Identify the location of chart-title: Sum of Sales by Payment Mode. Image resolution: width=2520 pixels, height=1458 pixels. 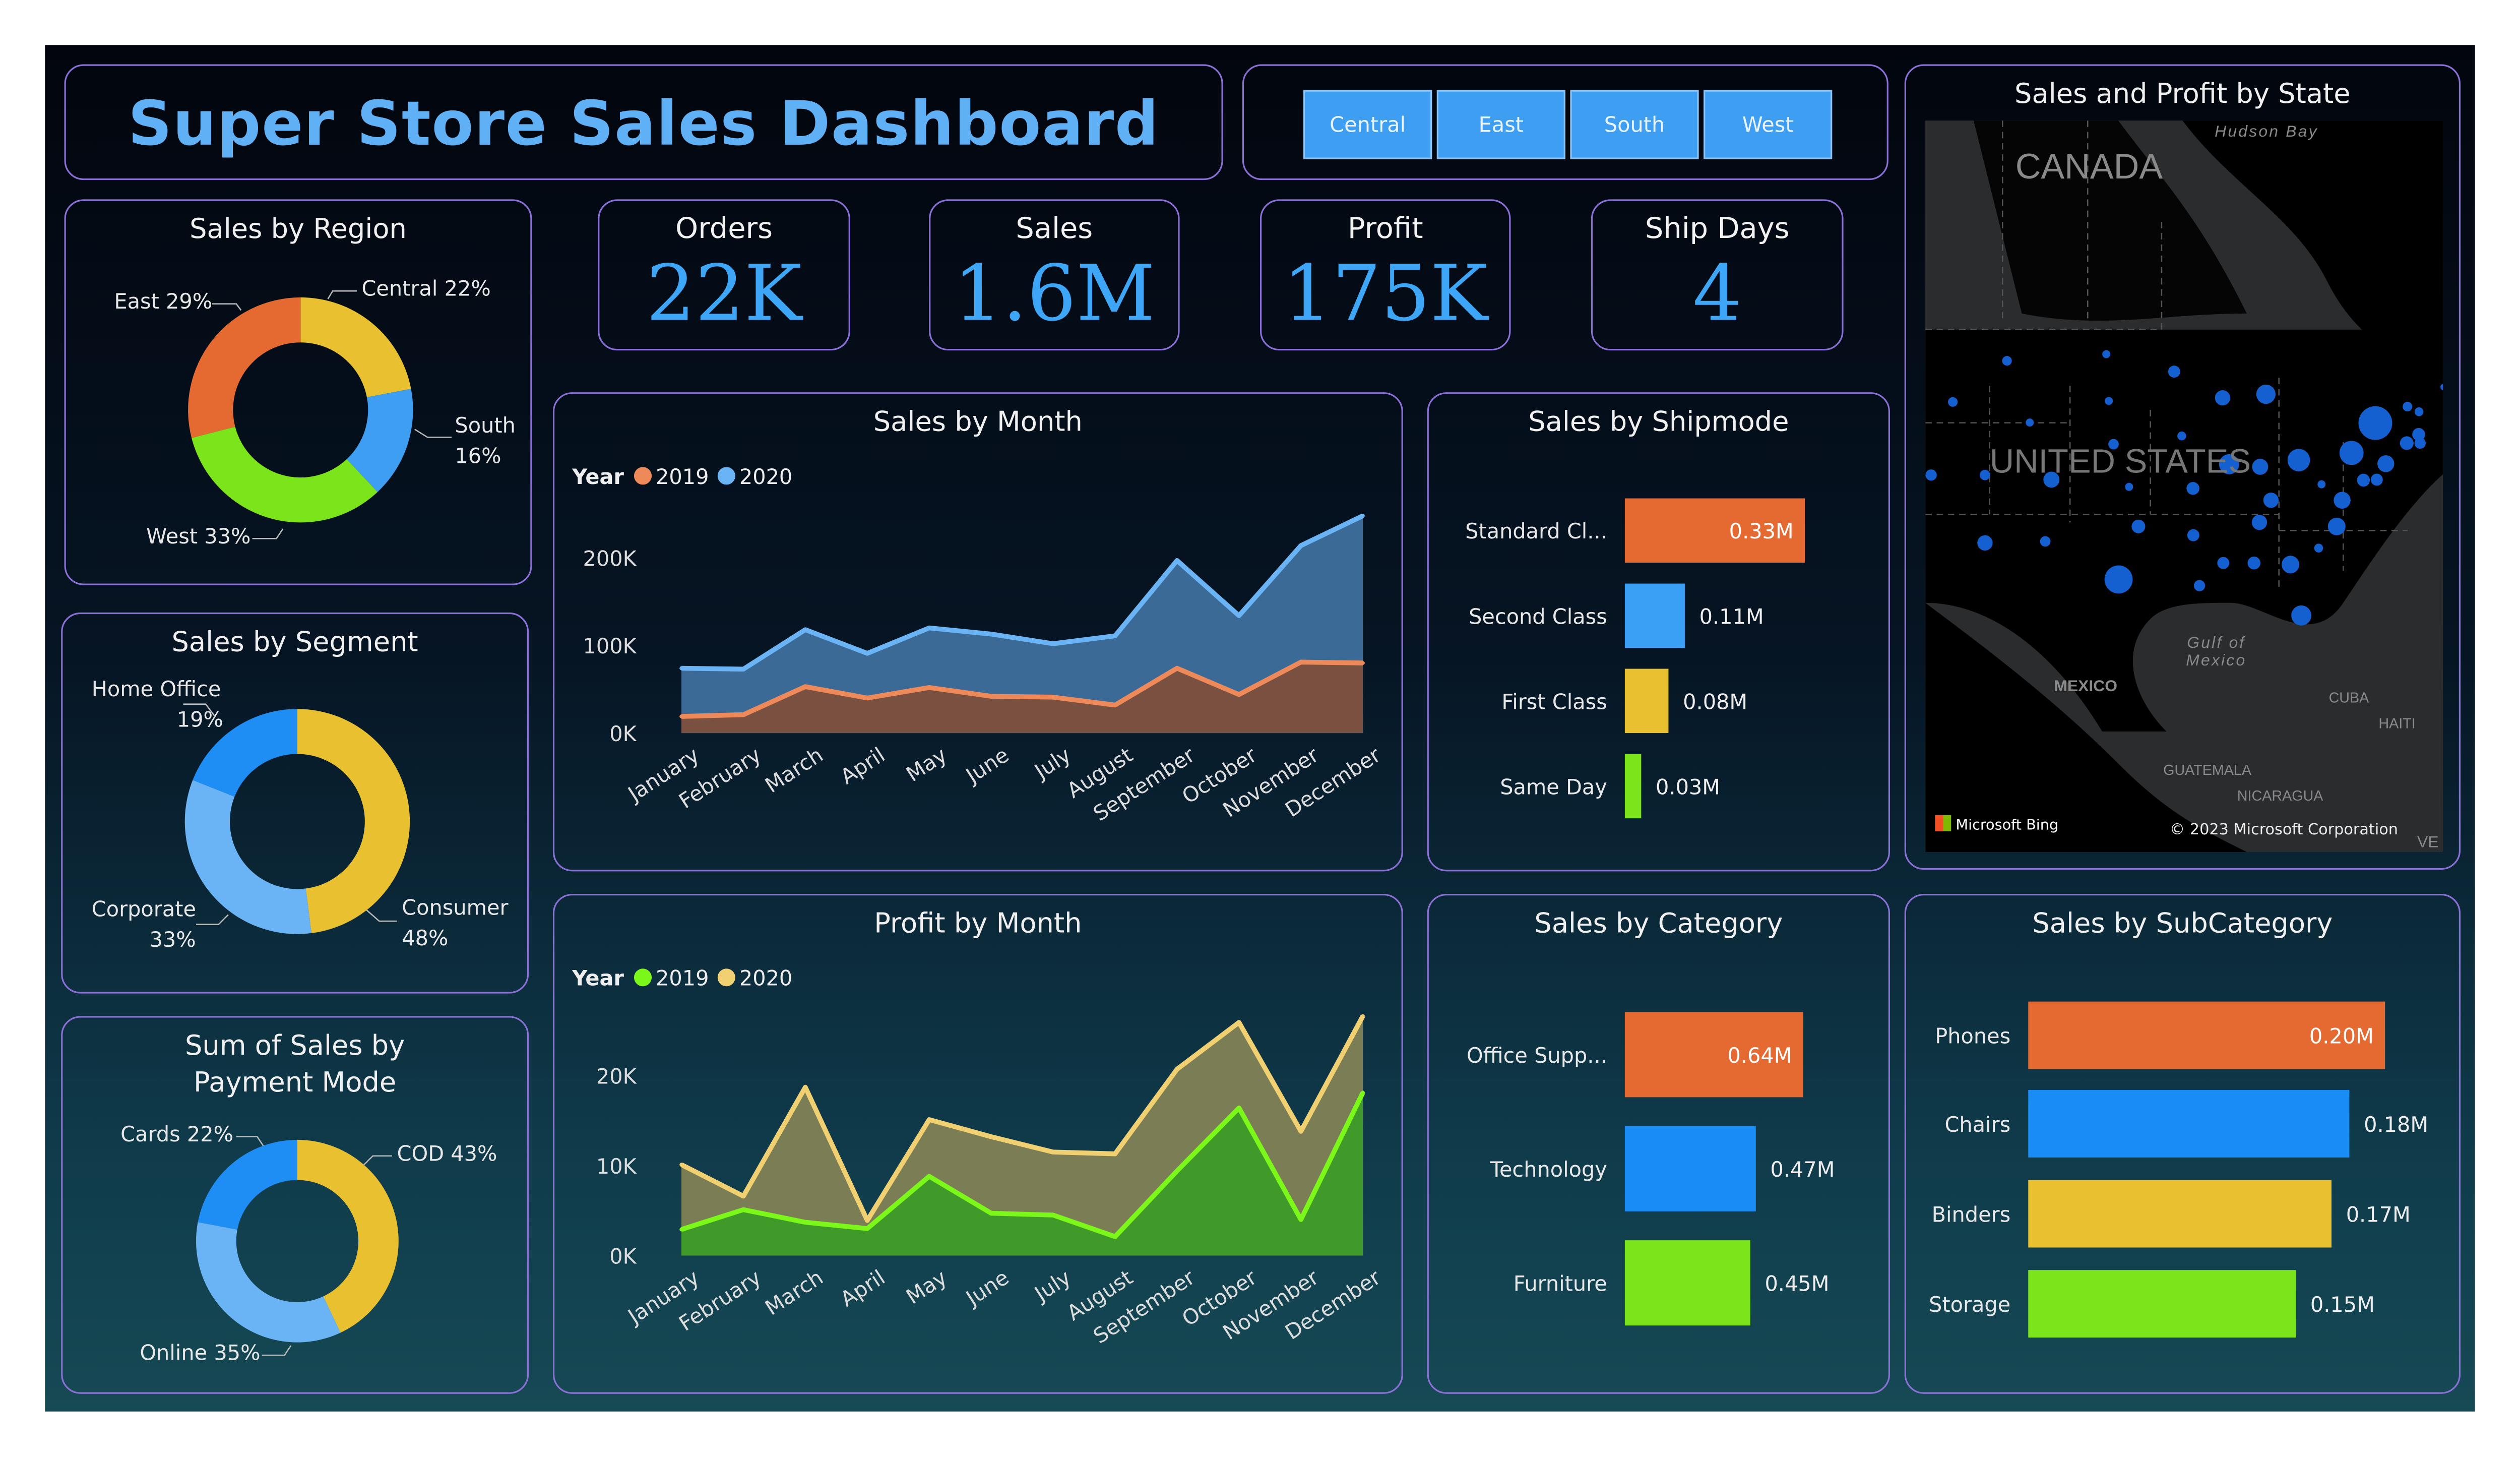
(294, 1065).